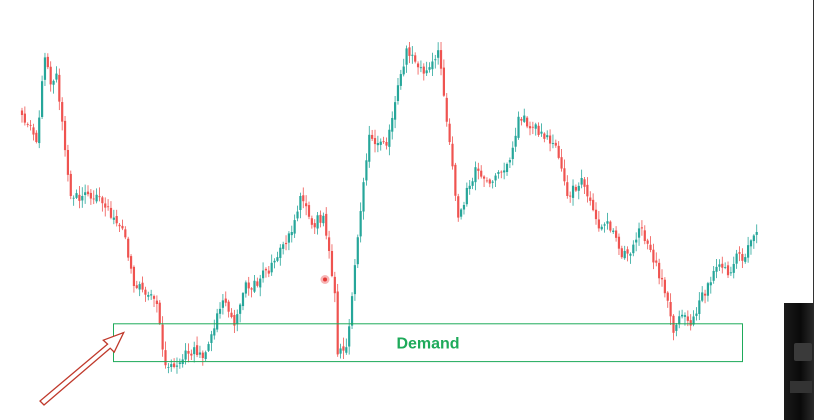 The height and width of the screenshot is (420, 814). Describe the element at coordinates (799, 361) in the screenshot. I see `video-thumbnail-corner` at that location.